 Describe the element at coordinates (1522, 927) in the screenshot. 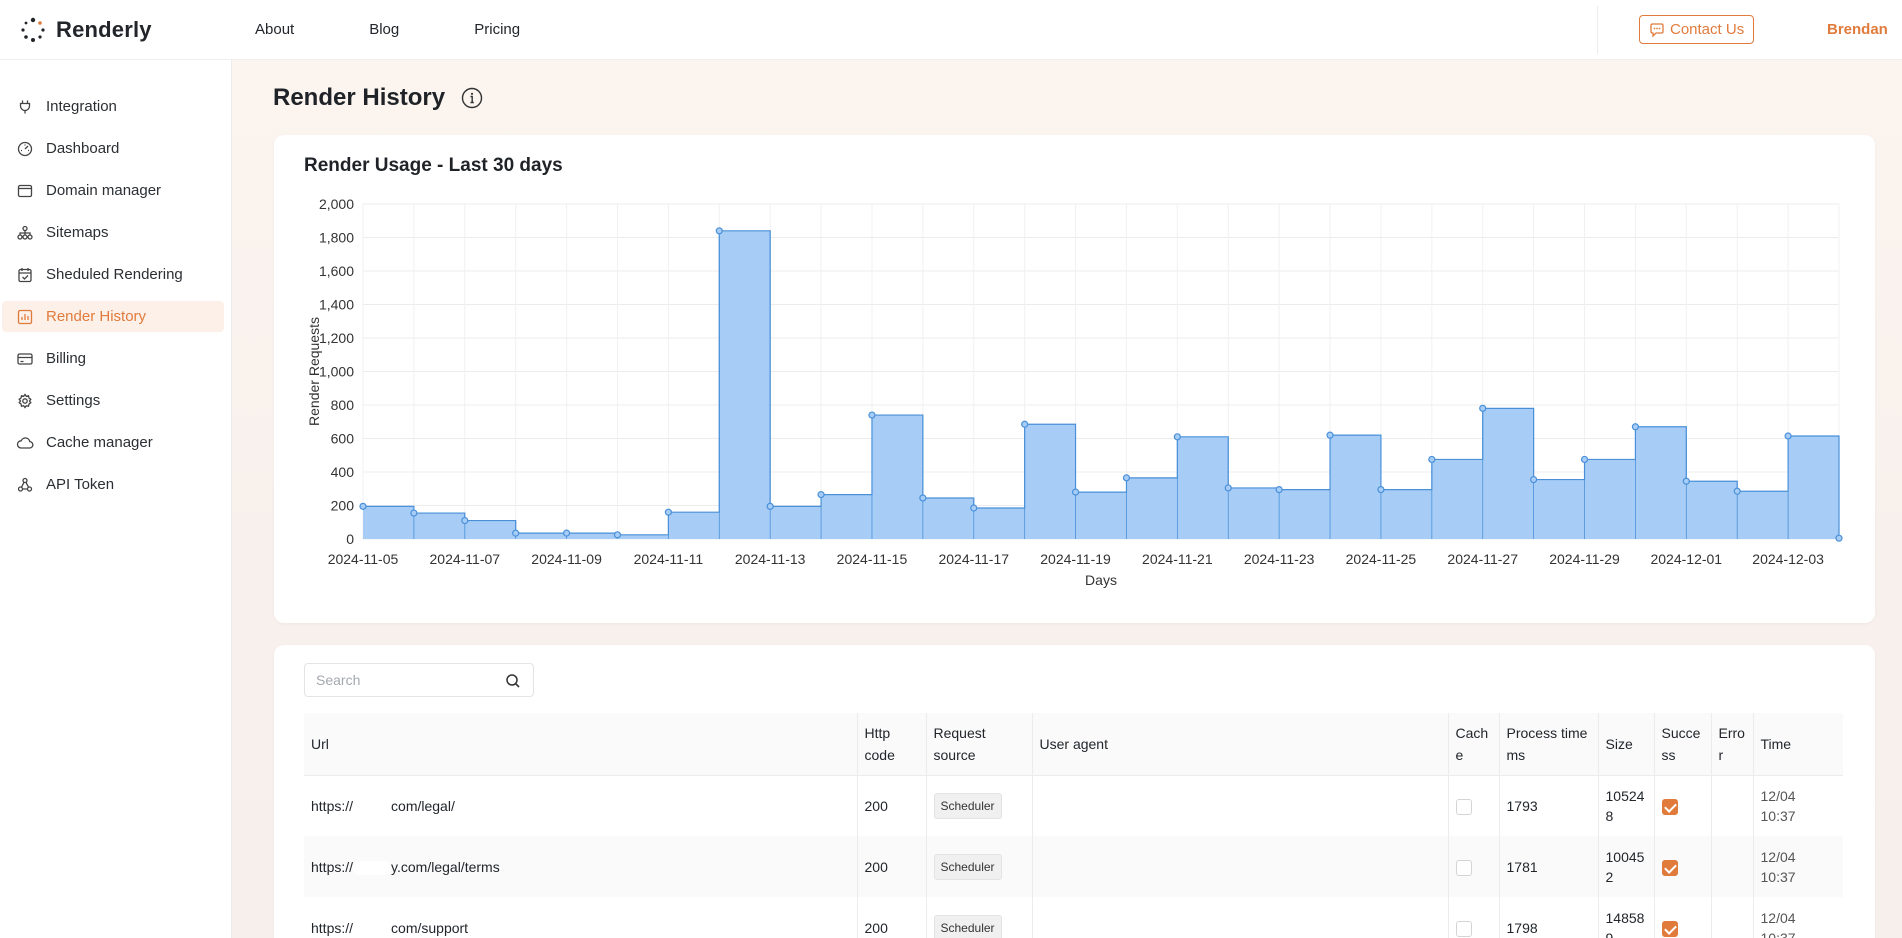

I see `process-time: 1798` at that location.